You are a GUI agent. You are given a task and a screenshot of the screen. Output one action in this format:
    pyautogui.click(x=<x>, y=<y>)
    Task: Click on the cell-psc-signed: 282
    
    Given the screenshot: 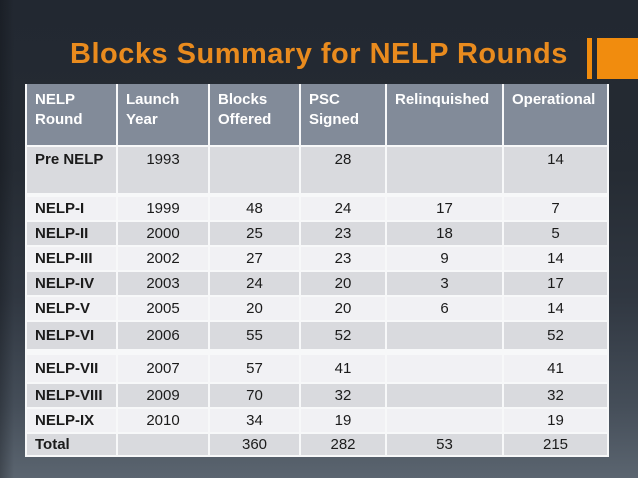 What is the action you would take?
    pyautogui.click(x=343, y=444)
    